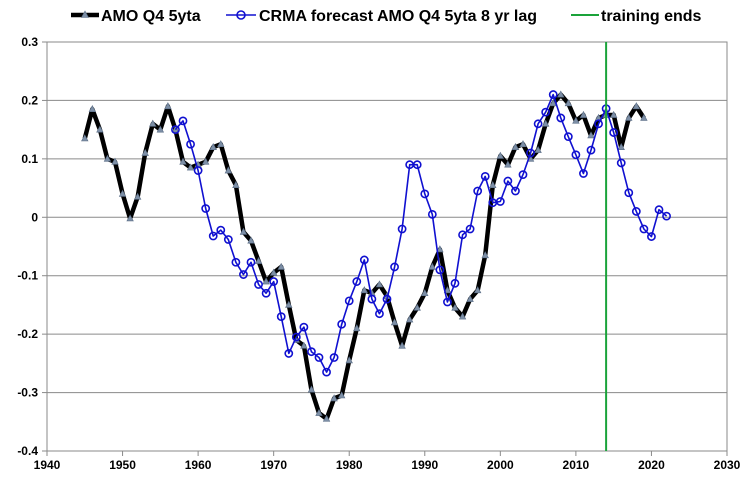 This screenshot has width=751, height=483. What do you see at coordinates (29, 159) in the screenshot?
I see `y-tick-label: 0.1` at bounding box center [29, 159].